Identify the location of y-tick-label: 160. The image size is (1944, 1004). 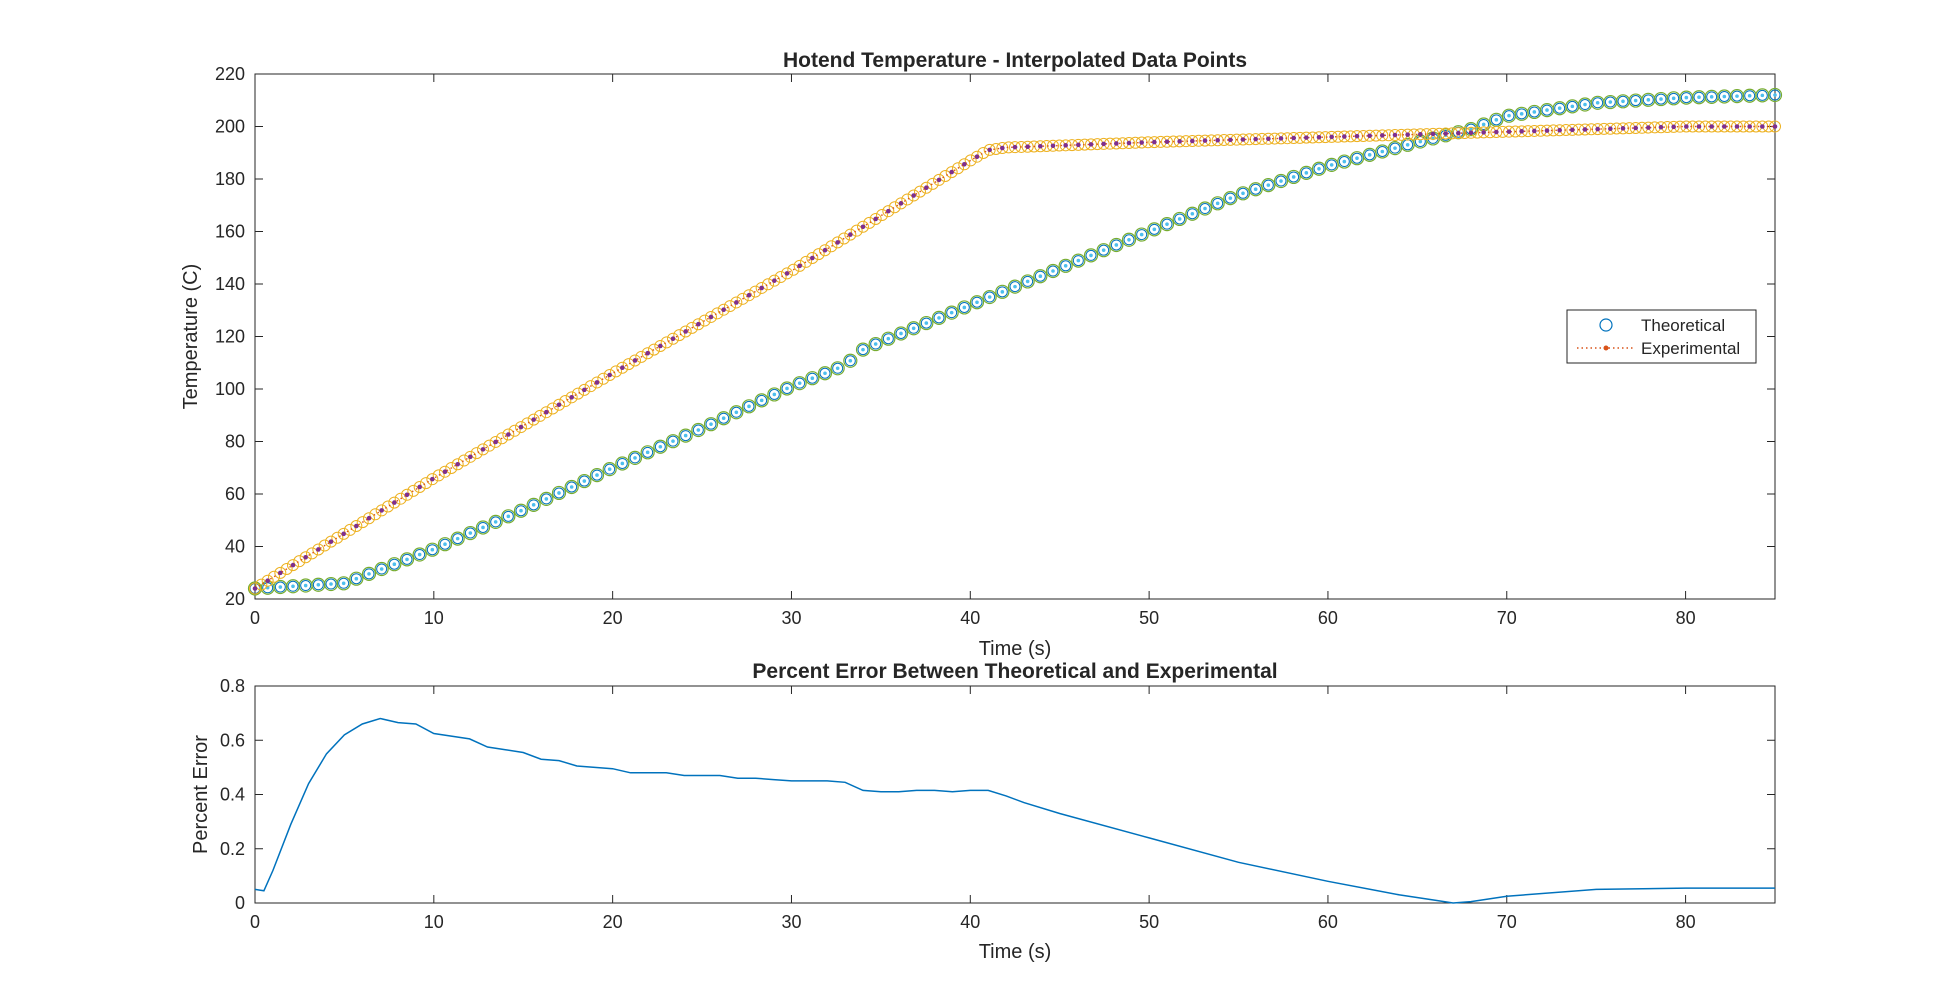
(230, 232).